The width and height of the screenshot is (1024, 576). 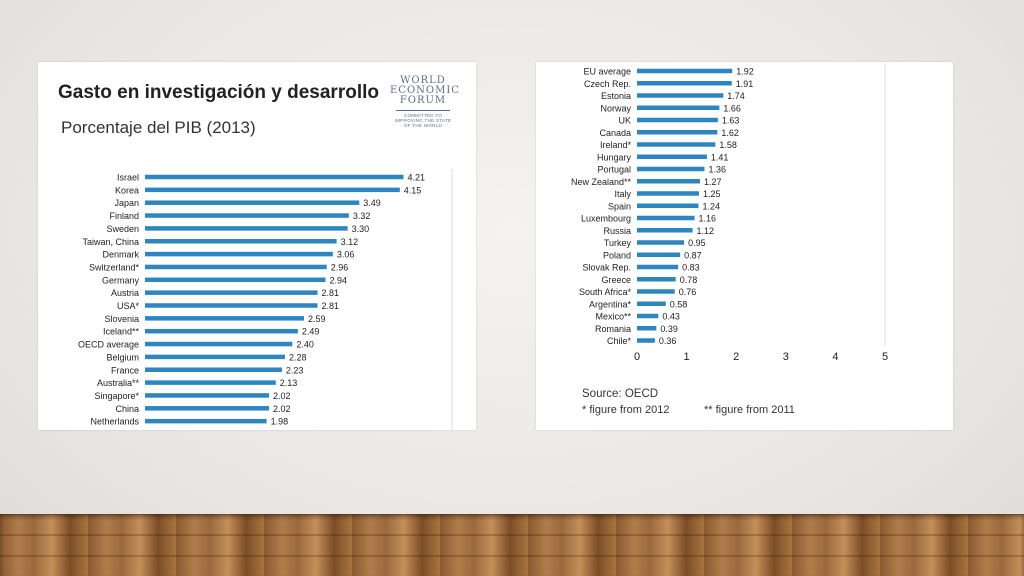 I want to click on category-label: Sweden, so click(x=122, y=229).